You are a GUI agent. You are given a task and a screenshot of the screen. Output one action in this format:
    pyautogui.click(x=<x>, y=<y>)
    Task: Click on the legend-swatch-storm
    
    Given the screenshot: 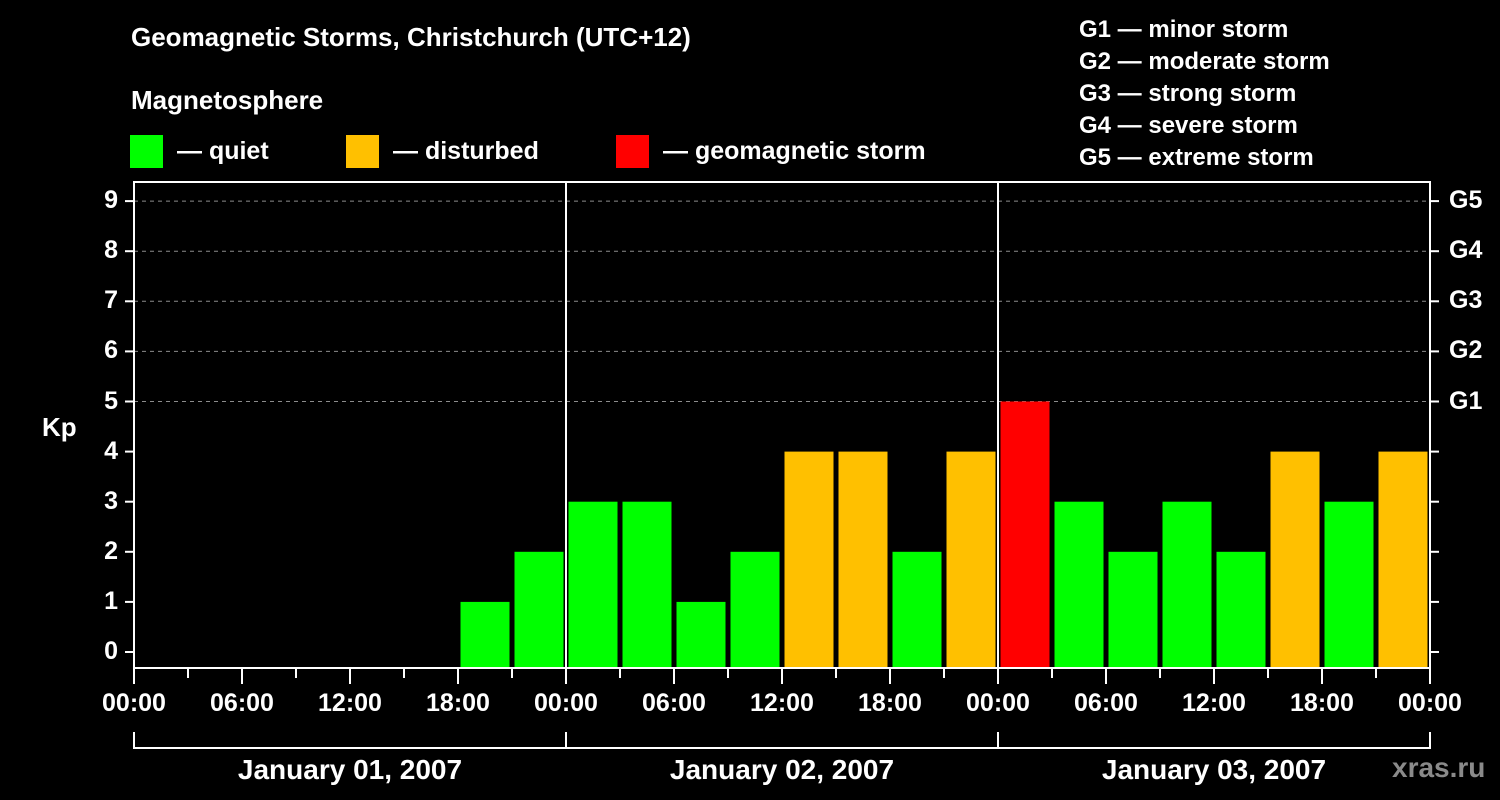 What is the action you would take?
    pyautogui.click(x=632, y=151)
    